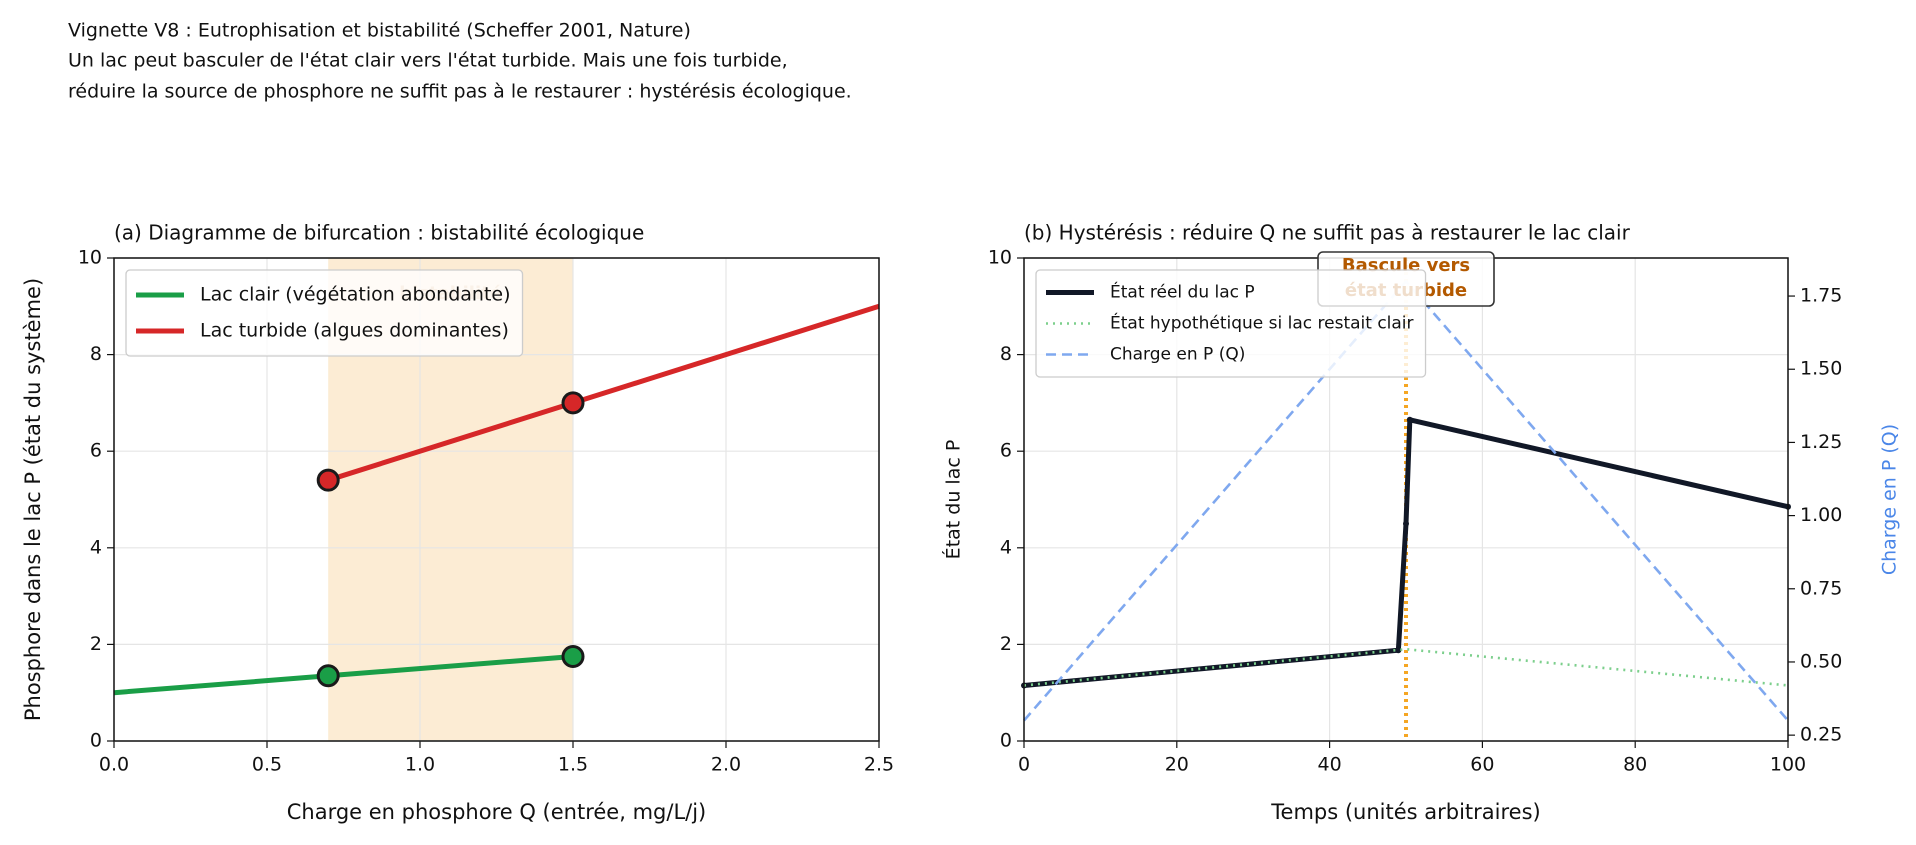 This screenshot has width=1916, height=845. I want to click on x-tick-label: 40, so click(1330, 765).